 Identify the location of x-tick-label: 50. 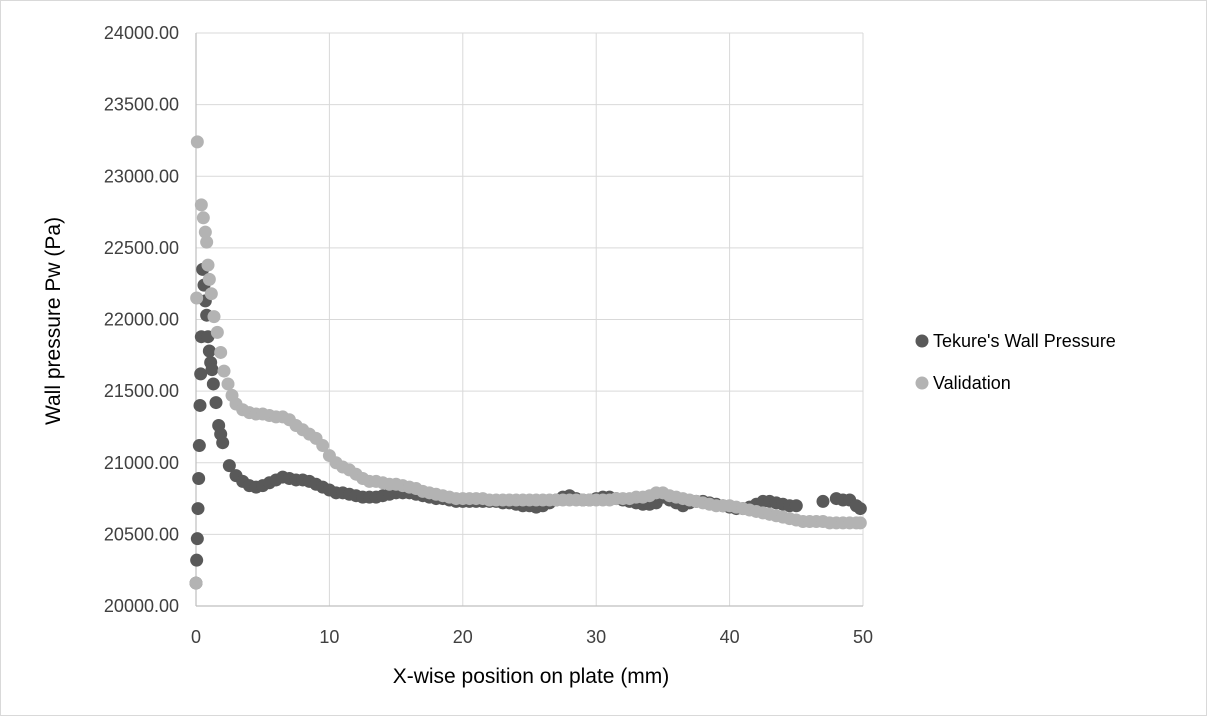
(863, 637).